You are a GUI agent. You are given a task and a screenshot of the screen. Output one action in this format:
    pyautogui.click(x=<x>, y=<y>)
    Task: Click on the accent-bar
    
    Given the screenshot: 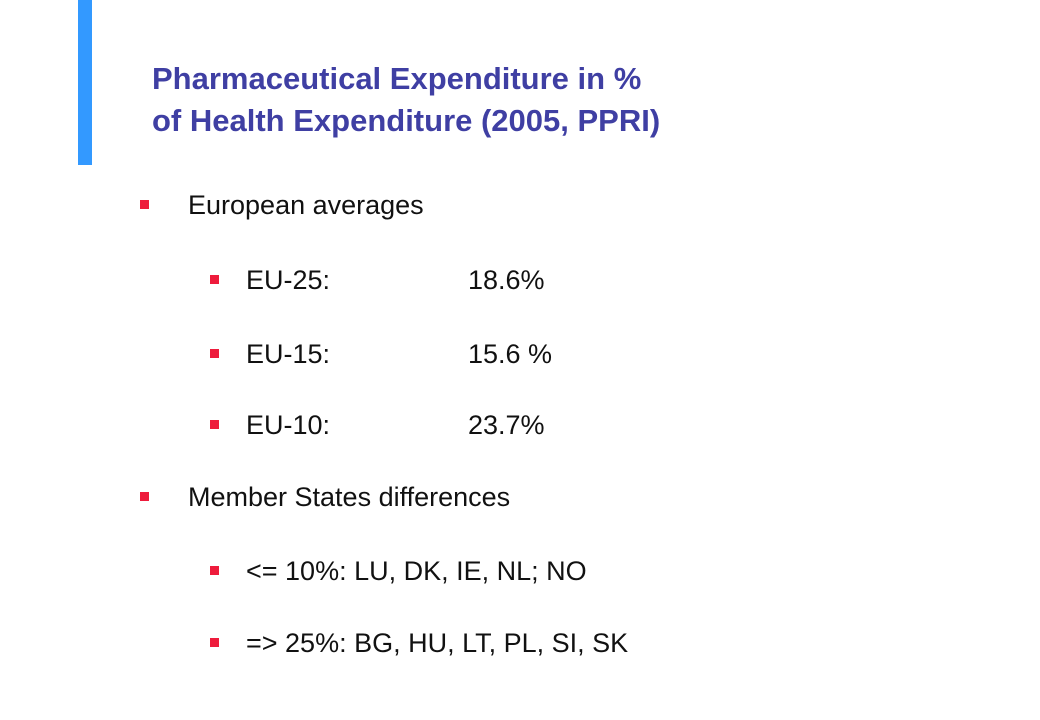 What is the action you would take?
    pyautogui.click(x=85, y=82)
    